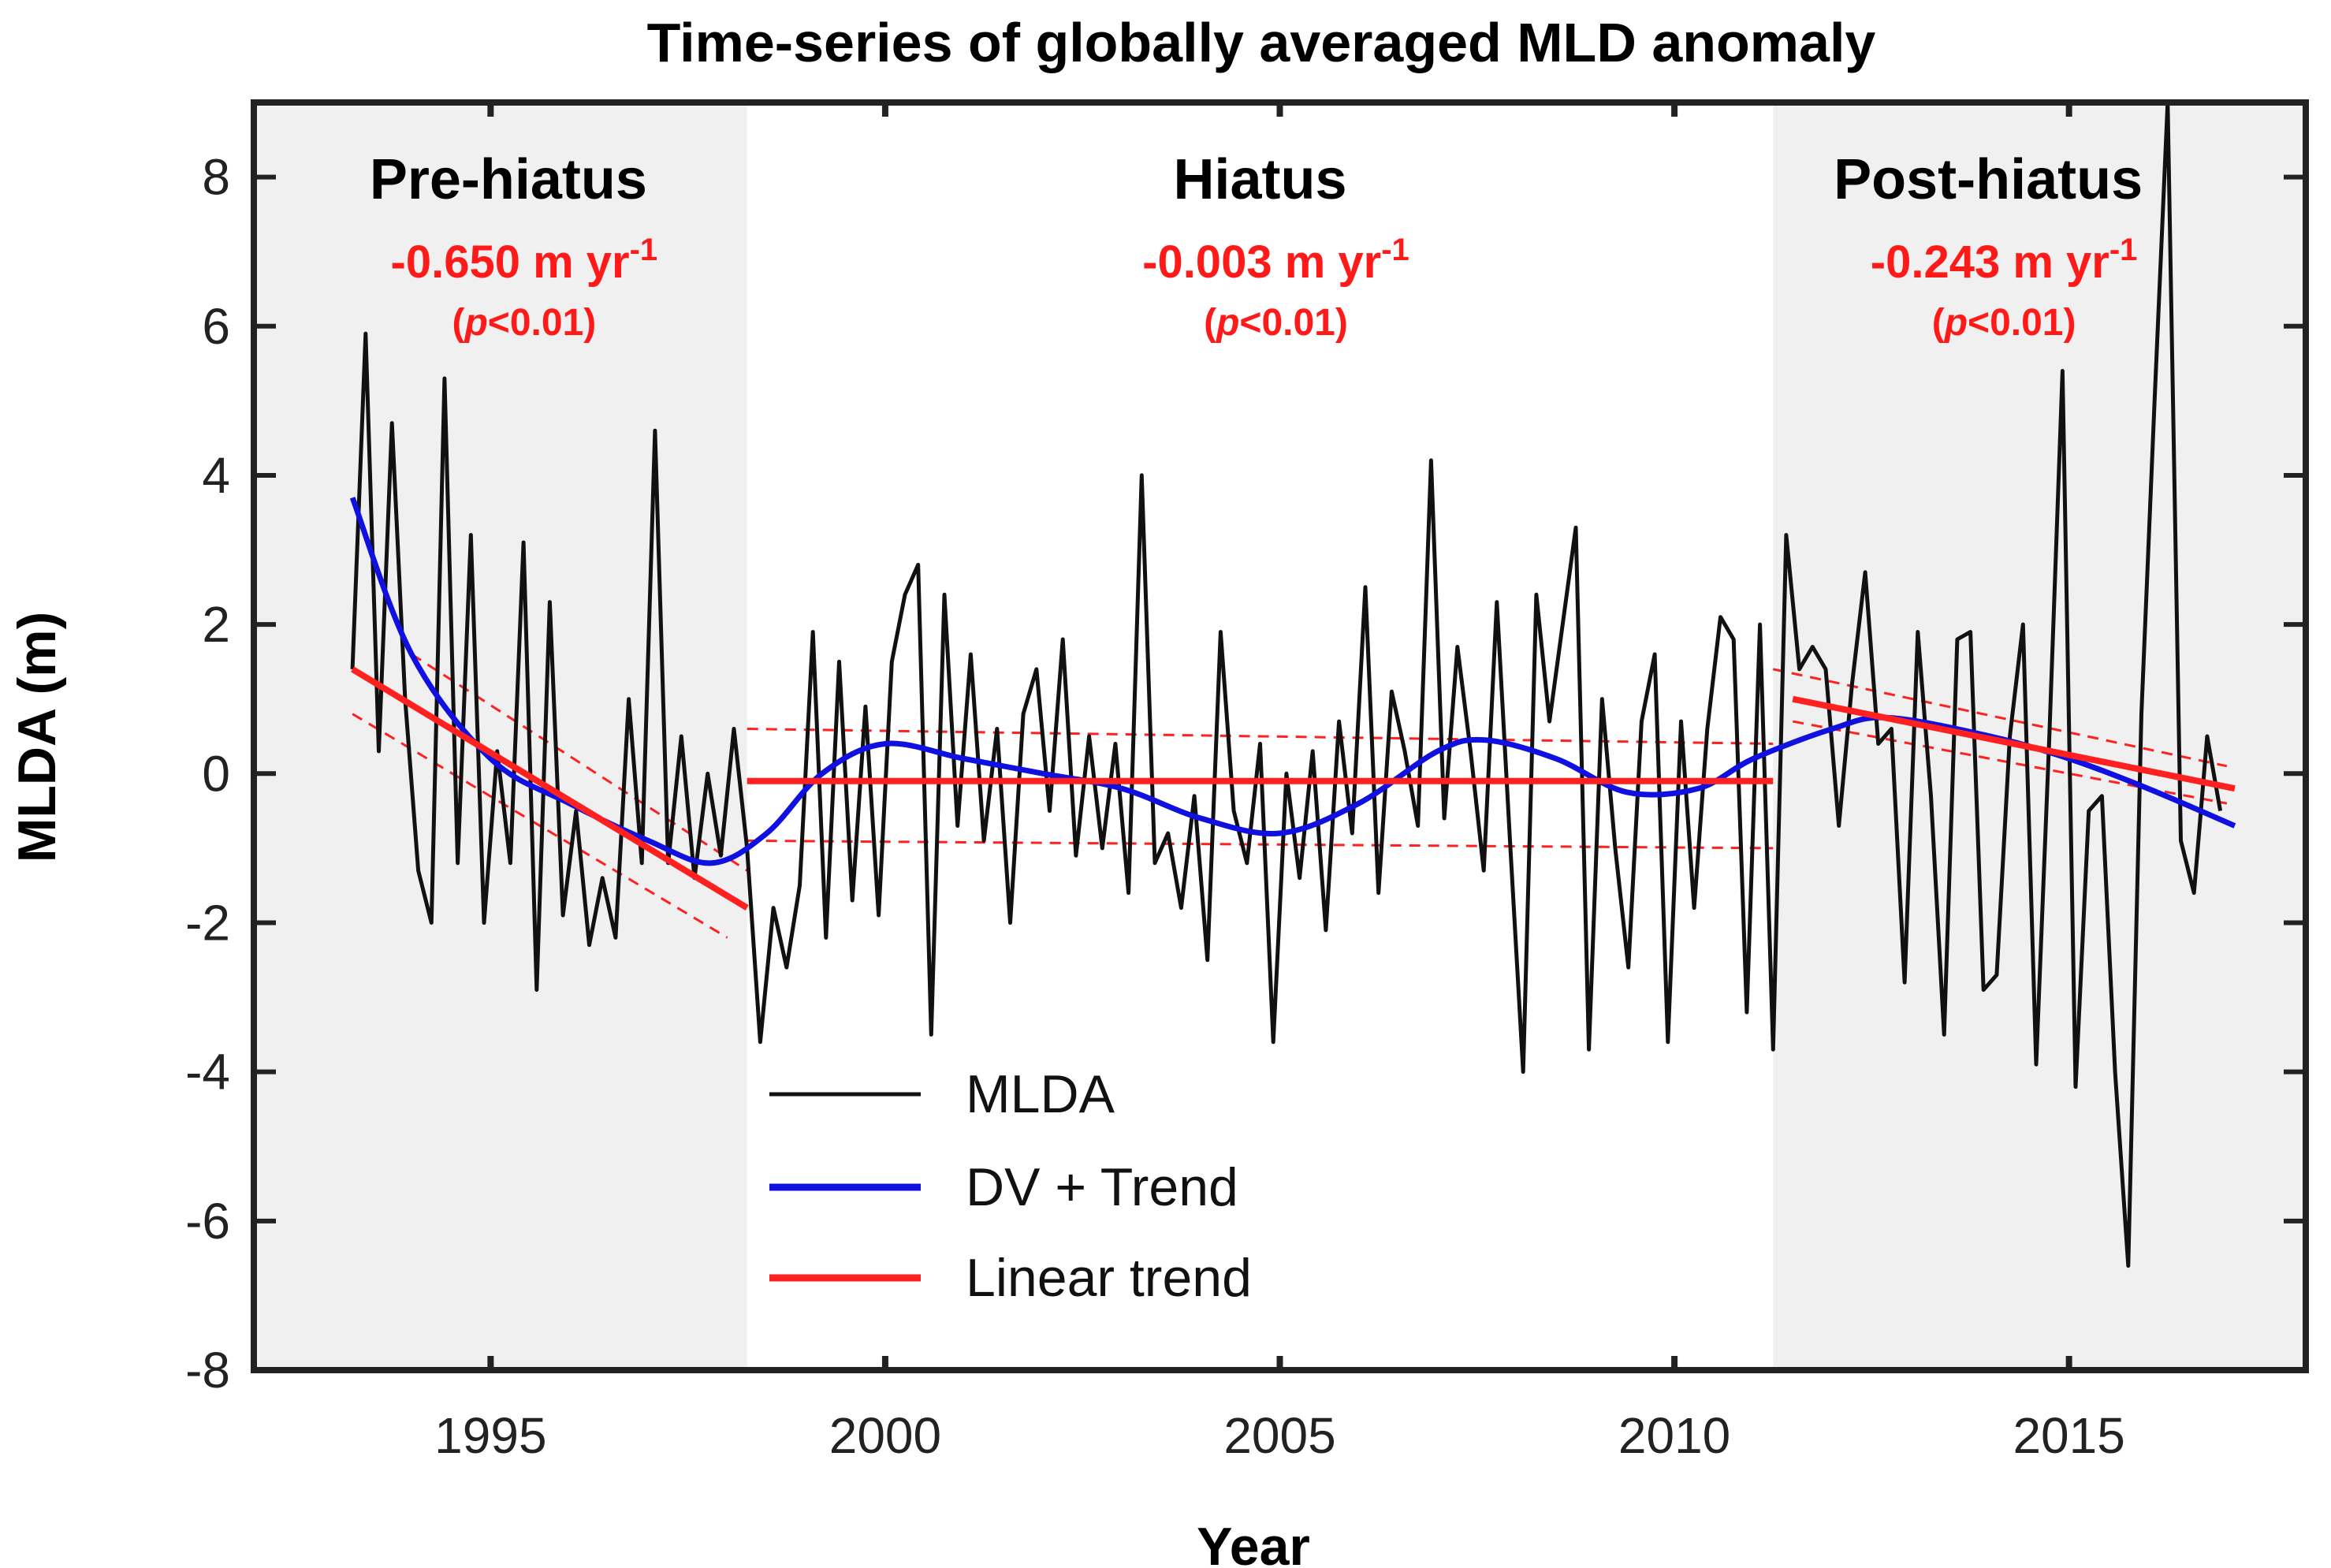 This screenshot has height=1568, width=2331. I want to click on trend-rate-label: -0.243 m yr-1, so click(2004, 260).